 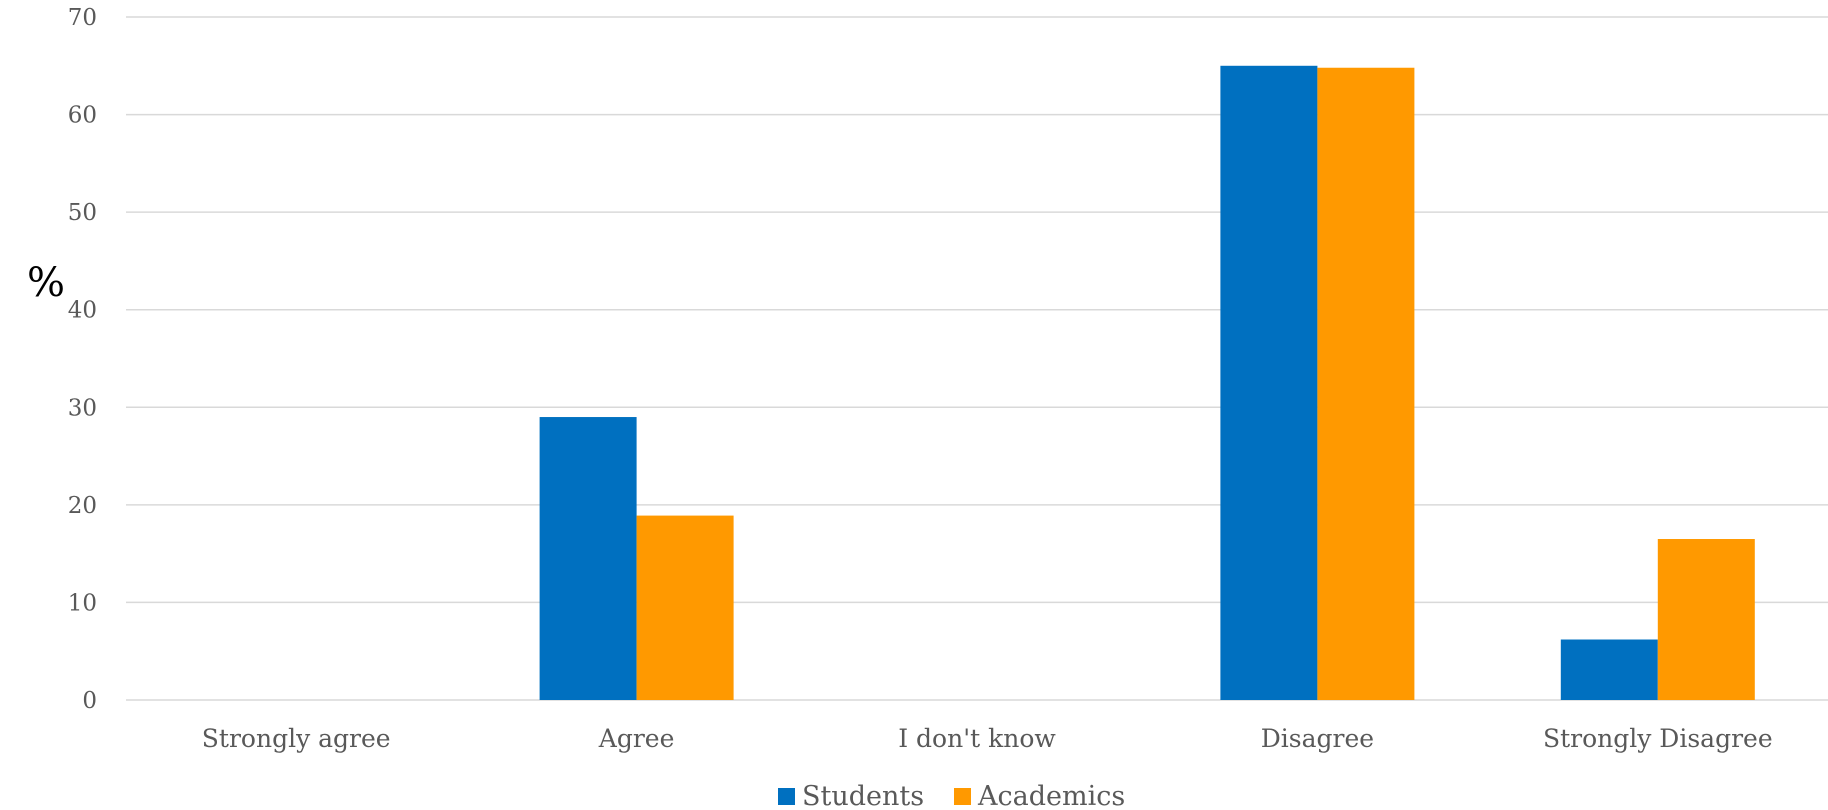 What do you see at coordinates (82, 359) in the screenshot?
I see `y-axis-ticks: 0 10 20 30 40 50 60 70` at bounding box center [82, 359].